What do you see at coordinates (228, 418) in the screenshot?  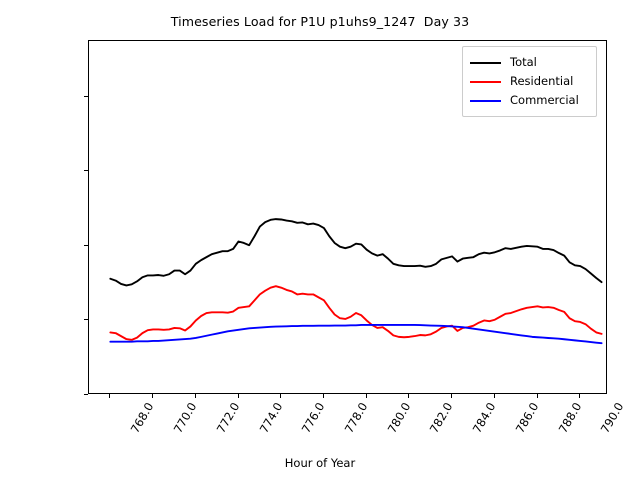 I see `x-tick-label: 772.0` at bounding box center [228, 418].